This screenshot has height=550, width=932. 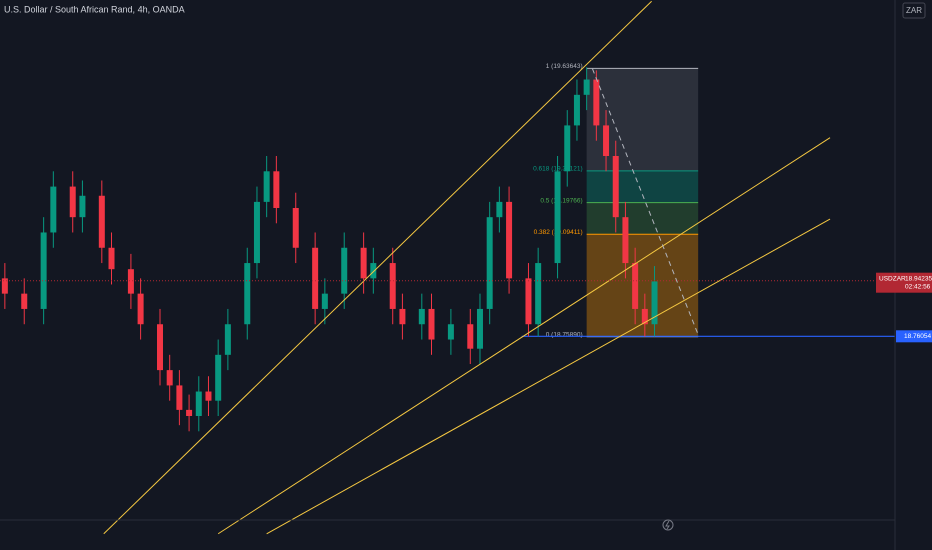 What do you see at coordinates (561, 200) in the screenshot?
I see `fib-label: 0.5 (19.19766)` at bounding box center [561, 200].